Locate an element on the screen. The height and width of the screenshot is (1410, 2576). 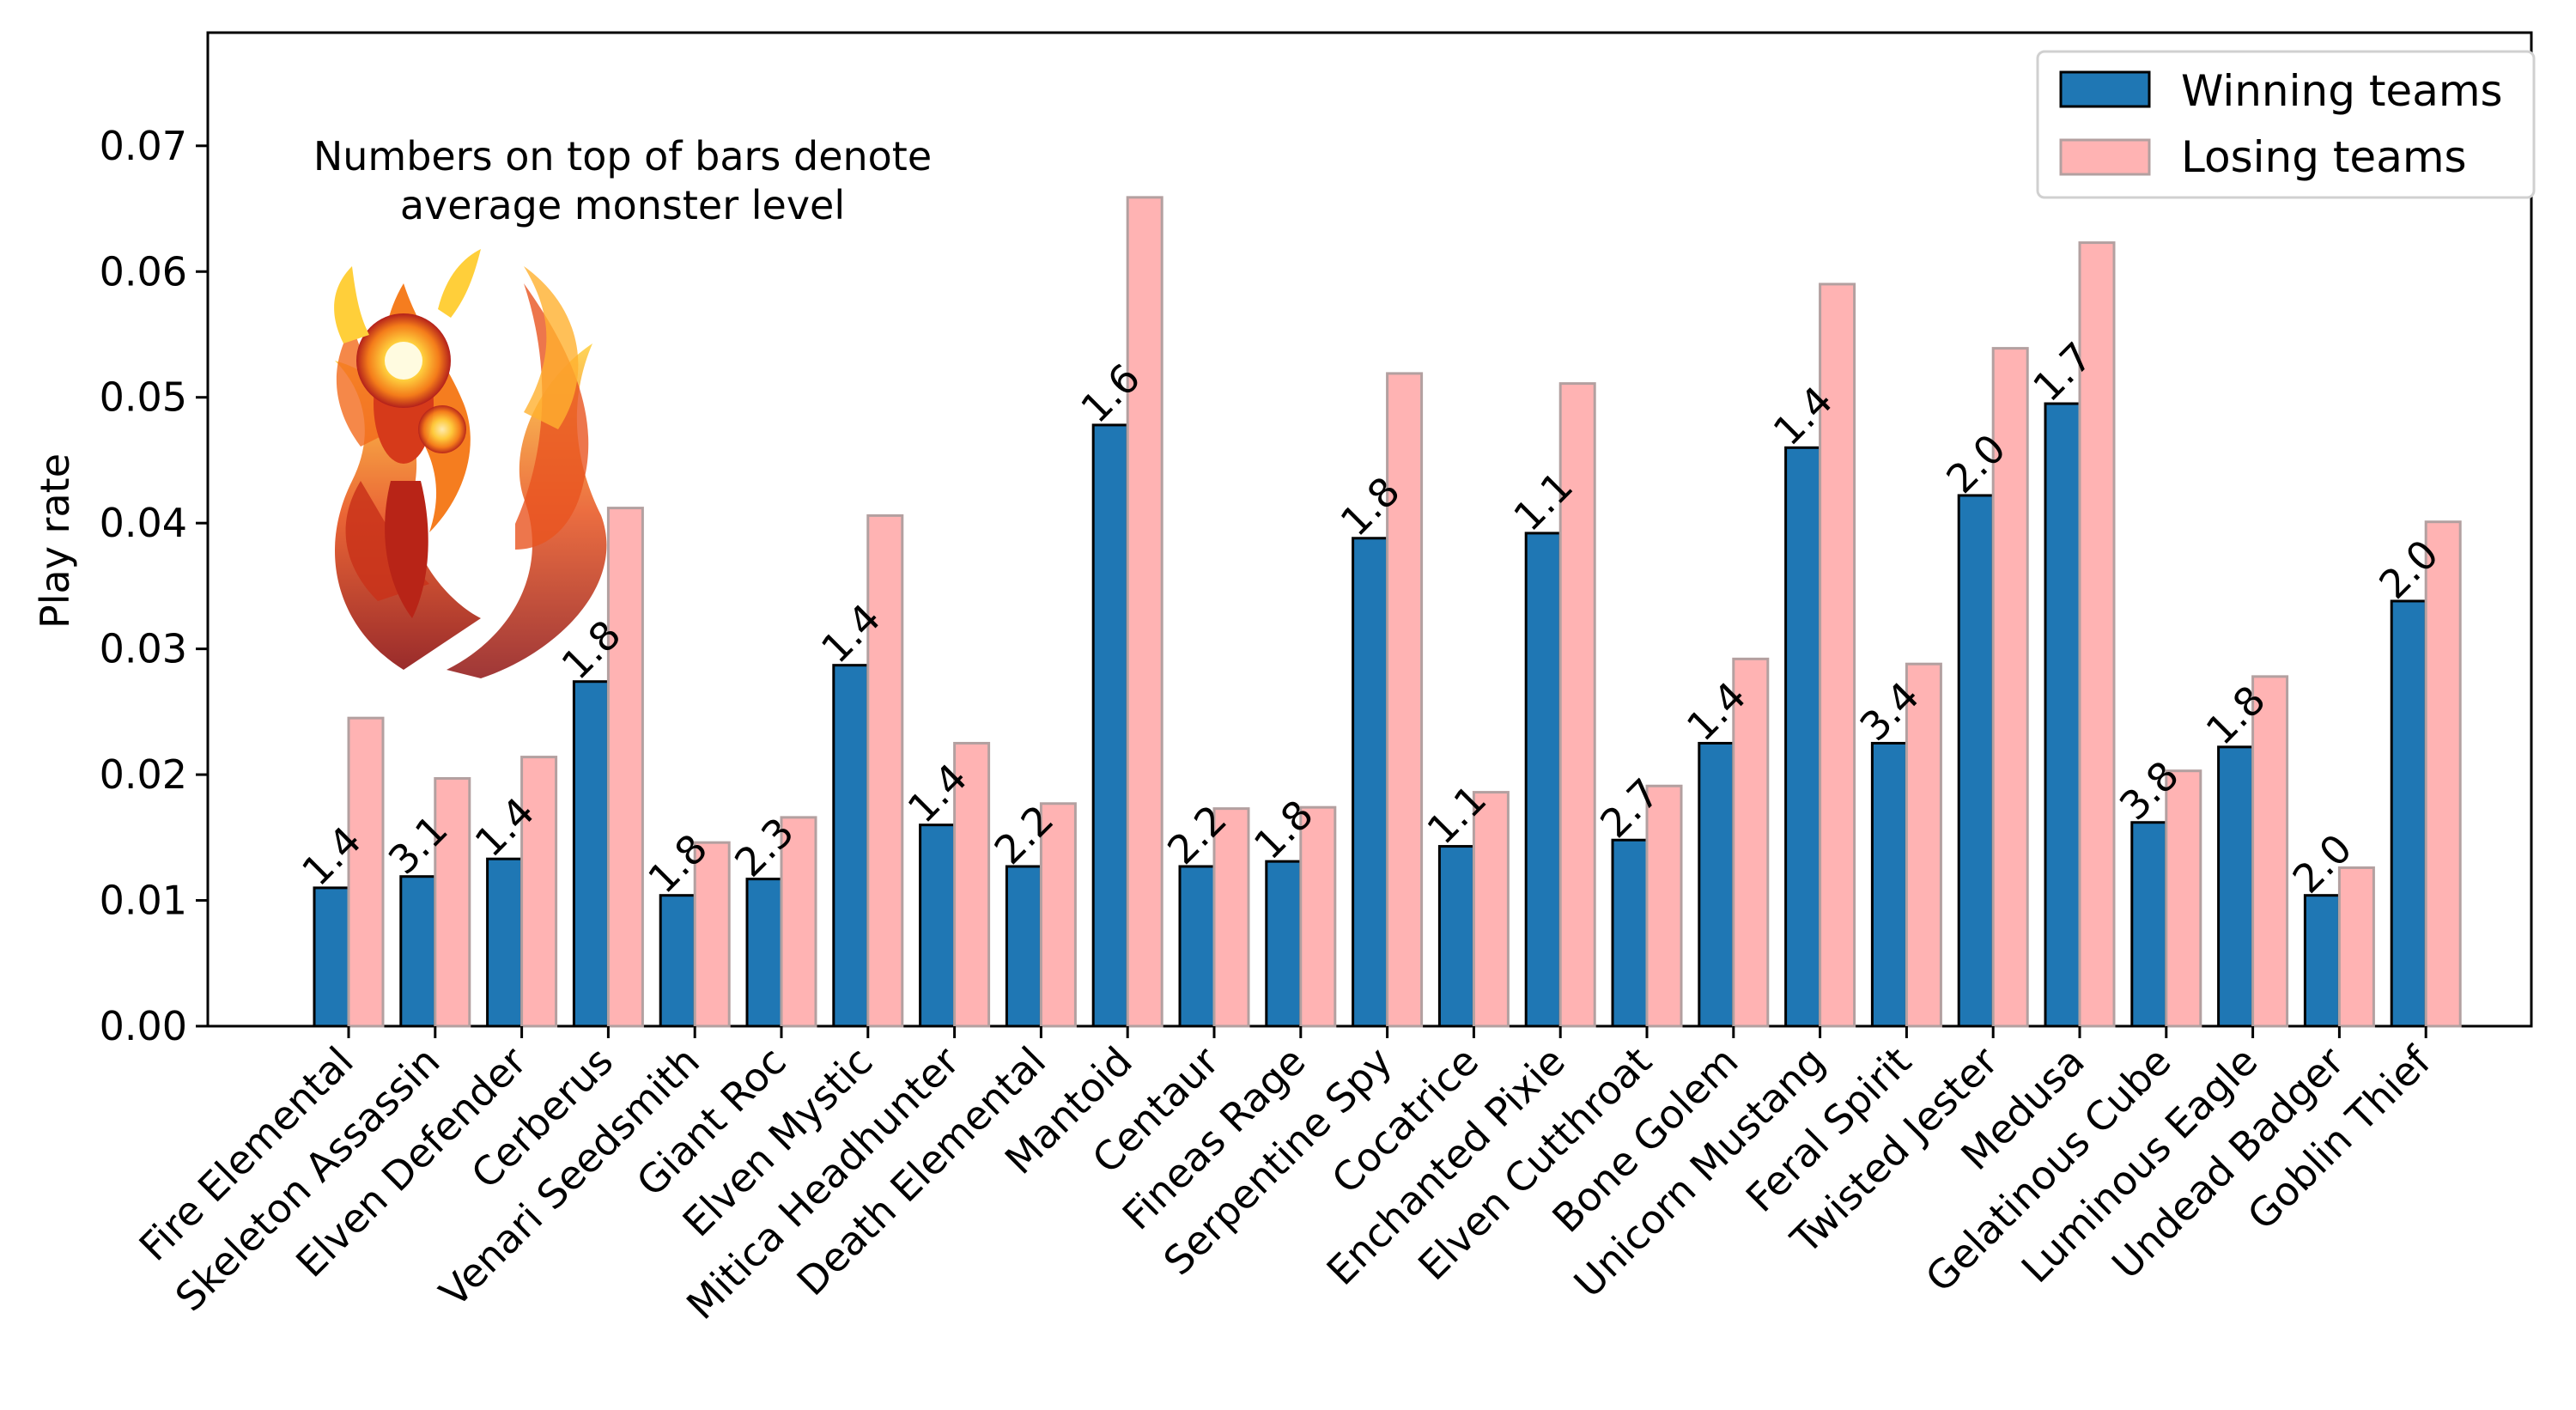
y-axis-label: Play rate is located at coordinates (55, 541).